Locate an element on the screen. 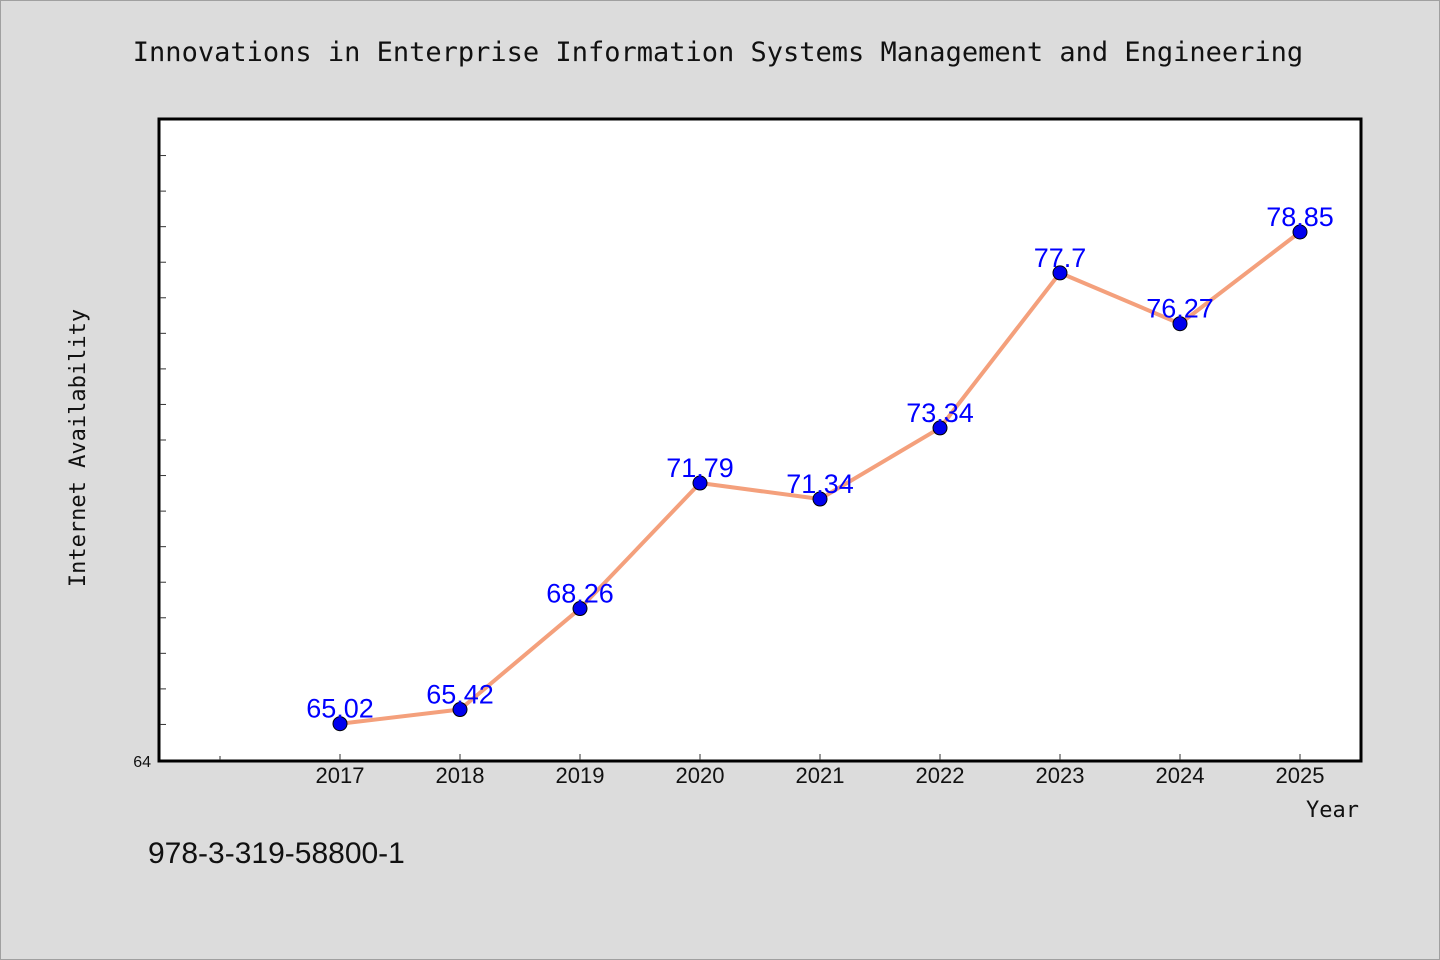  x-tick-label: 2021 is located at coordinates (820, 775).